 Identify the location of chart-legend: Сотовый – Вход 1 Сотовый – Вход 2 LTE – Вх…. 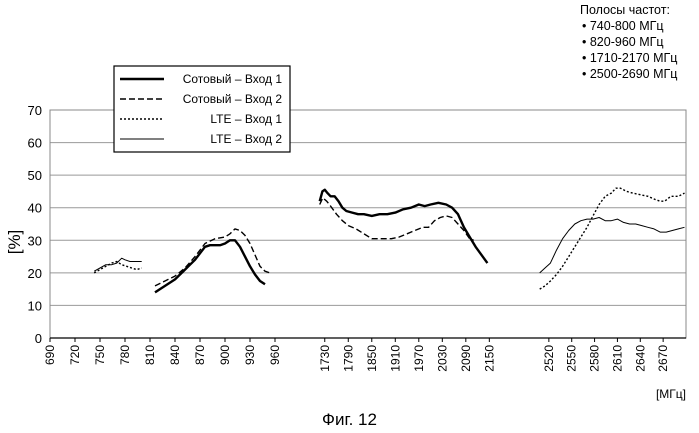
(202, 109).